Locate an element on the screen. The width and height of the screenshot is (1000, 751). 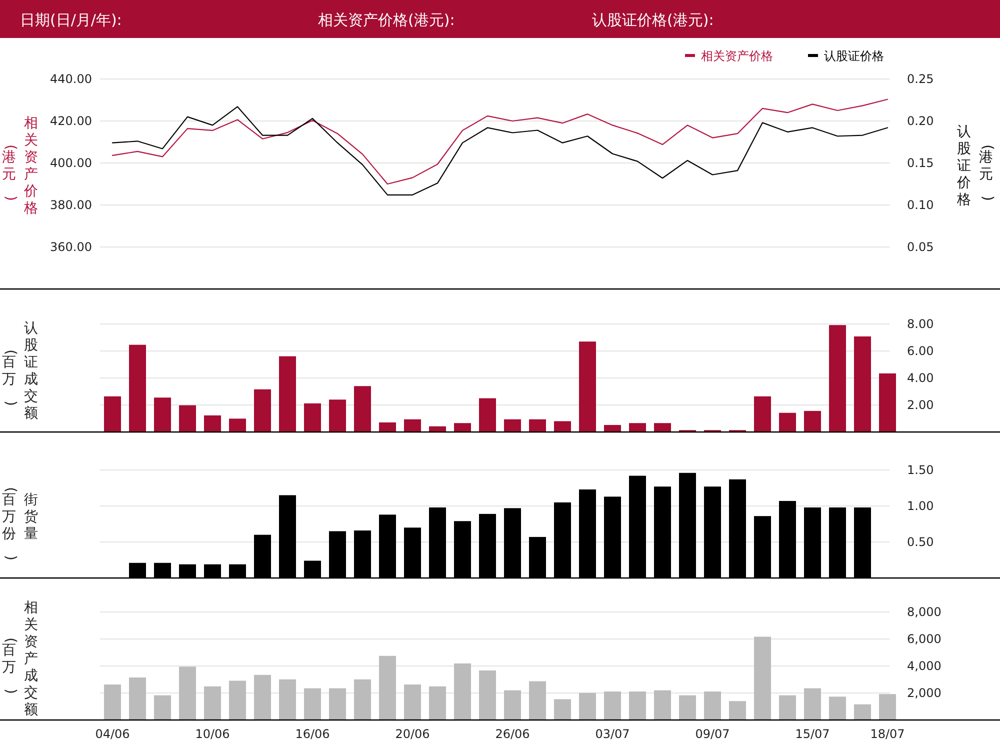
y-tick-label: 380.00 is located at coordinates (71, 205).